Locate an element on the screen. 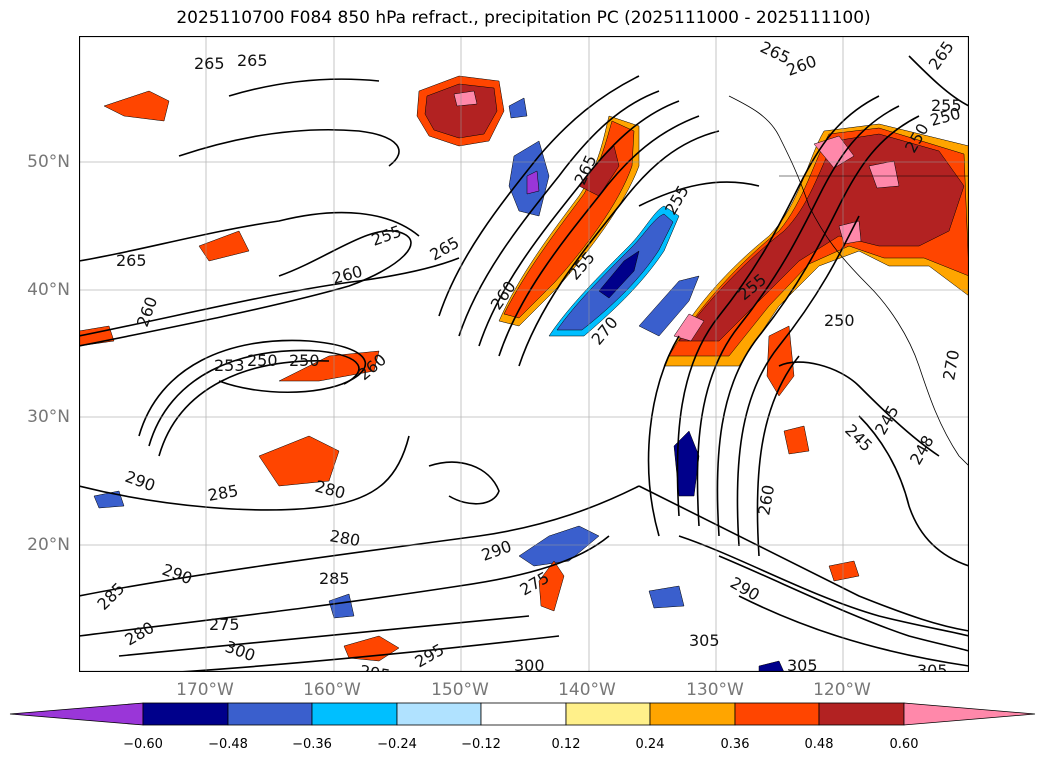 This screenshot has width=1047, height=765. colorbar-tick: 0.36 is located at coordinates (735, 744).